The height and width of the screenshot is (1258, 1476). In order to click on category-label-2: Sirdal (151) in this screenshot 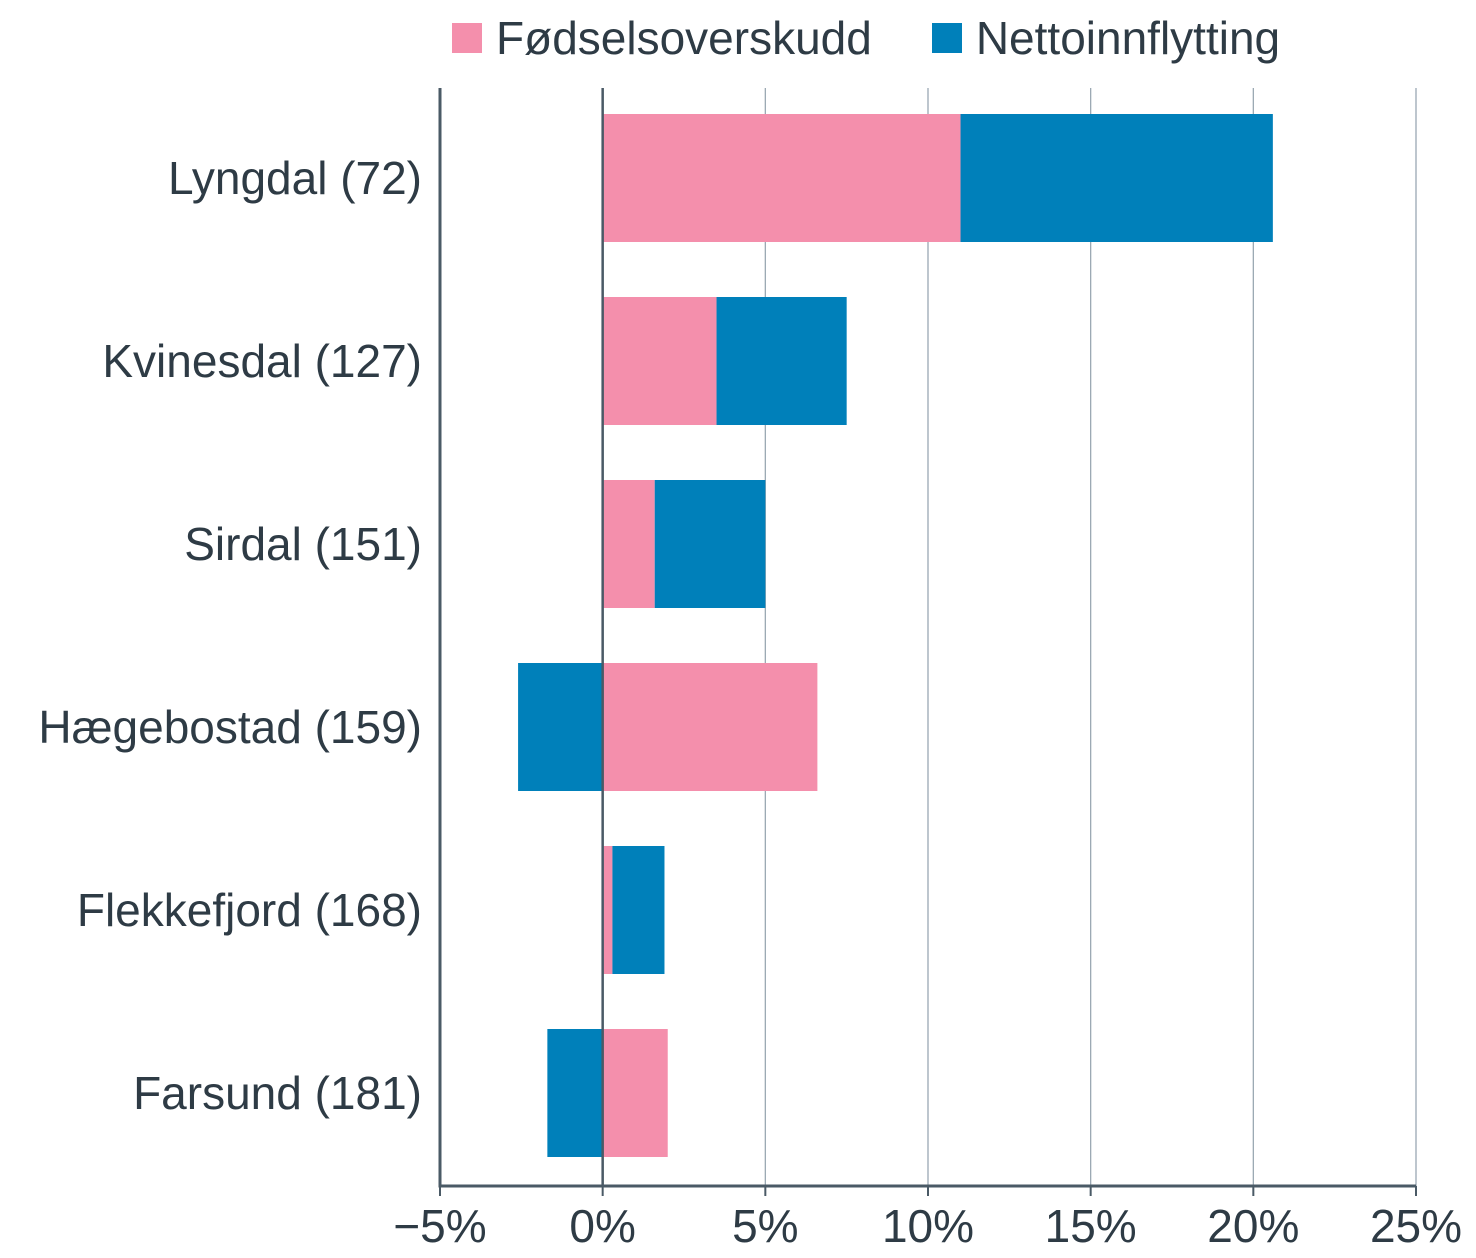, I will do `click(303, 544)`.